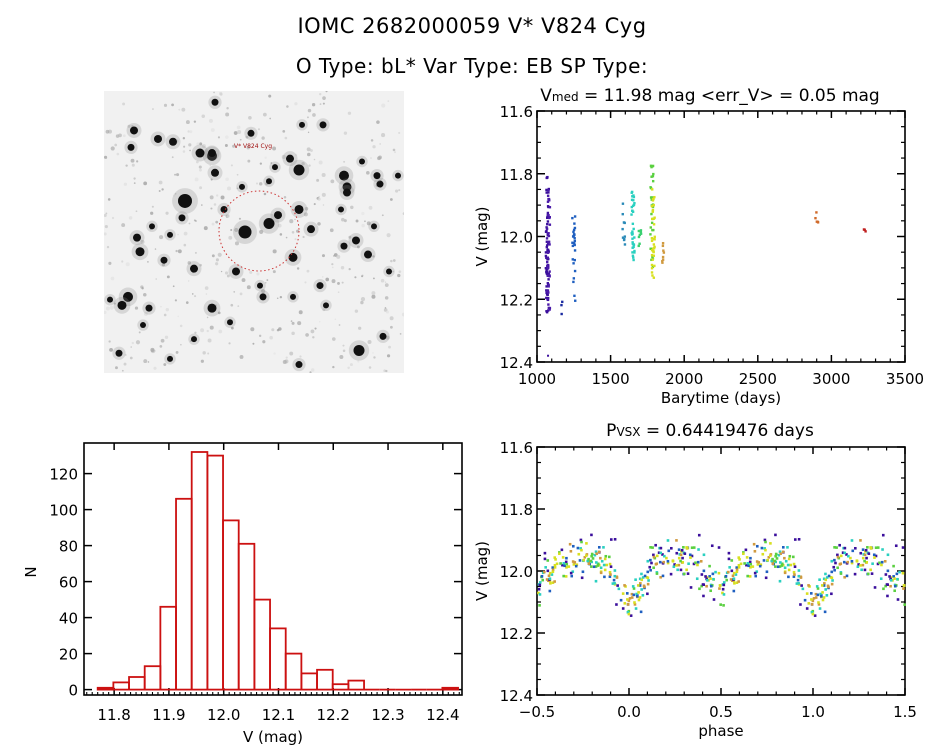 The height and width of the screenshot is (747, 944). Describe the element at coordinates (710, 431) in the screenshot. I see `phase-title: PVSX = 0.64419476 days` at that location.